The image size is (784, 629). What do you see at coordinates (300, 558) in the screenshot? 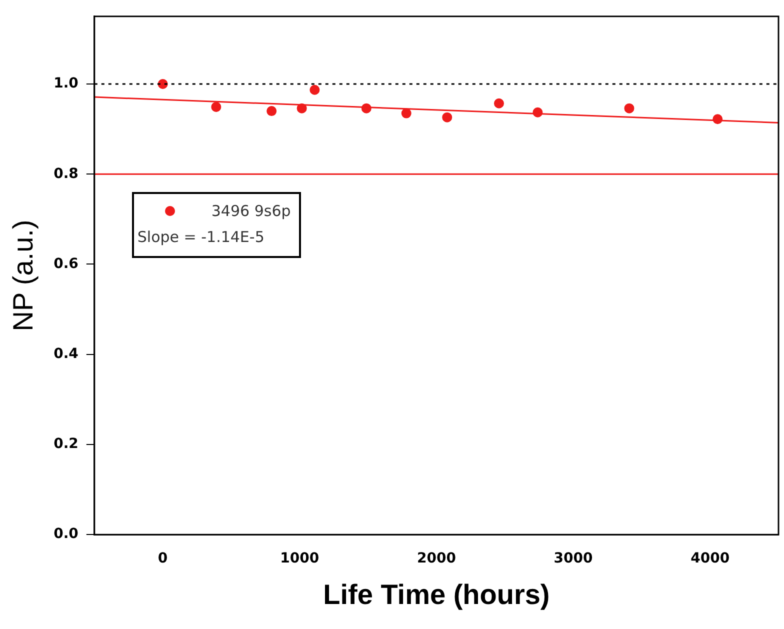
I see `x-tick-label: 1000` at bounding box center [300, 558].